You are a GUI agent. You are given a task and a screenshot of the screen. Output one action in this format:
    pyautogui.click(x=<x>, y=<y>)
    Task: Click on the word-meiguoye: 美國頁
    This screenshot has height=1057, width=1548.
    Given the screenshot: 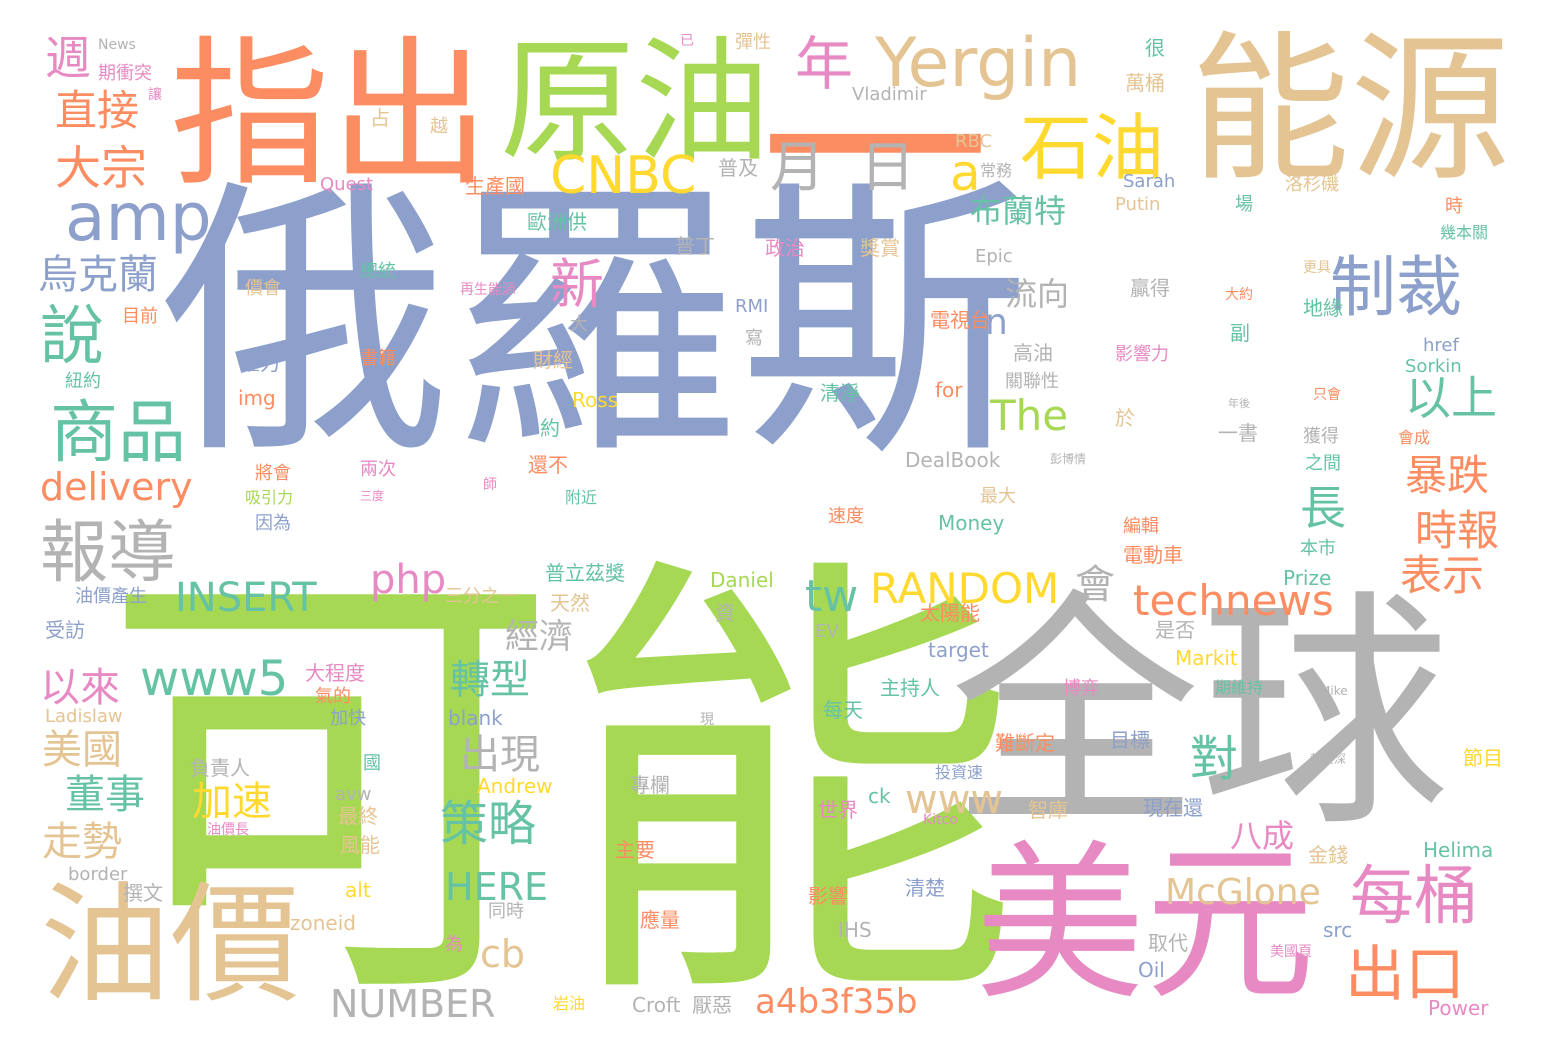 What is the action you would take?
    pyautogui.click(x=1291, y=952)
    